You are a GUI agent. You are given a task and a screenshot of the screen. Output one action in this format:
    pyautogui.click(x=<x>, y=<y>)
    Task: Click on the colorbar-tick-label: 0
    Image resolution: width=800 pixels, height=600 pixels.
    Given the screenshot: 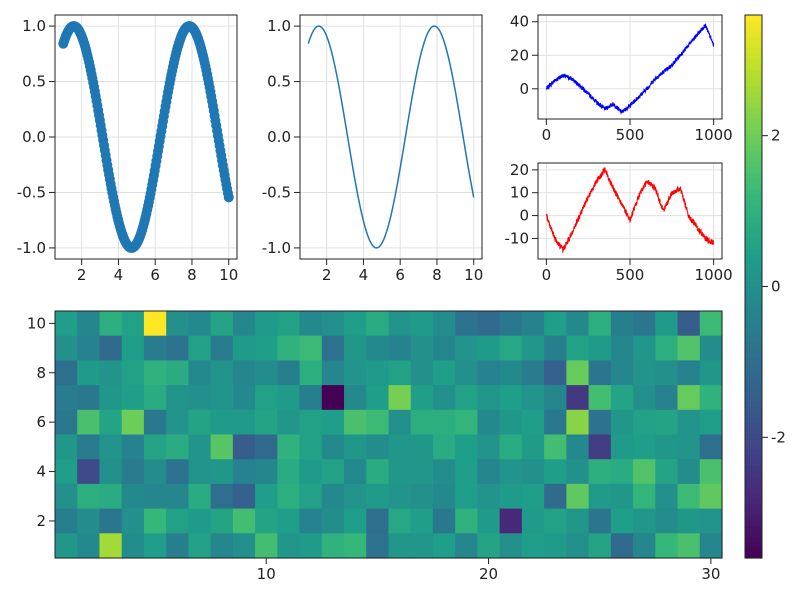 What is the action you would take?
    pyautogui.click(x=776, y=287)
    